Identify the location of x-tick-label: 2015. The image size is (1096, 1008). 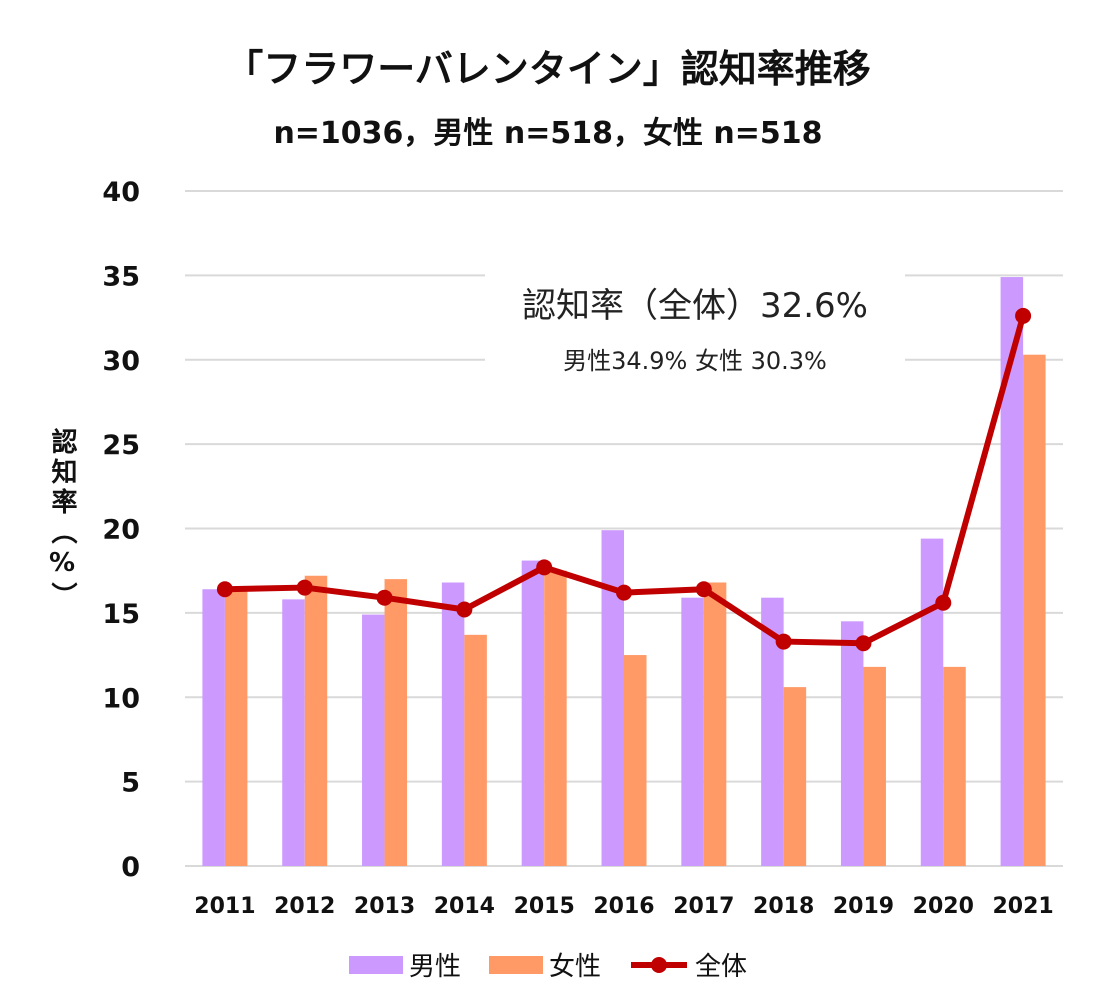
(544, 906).